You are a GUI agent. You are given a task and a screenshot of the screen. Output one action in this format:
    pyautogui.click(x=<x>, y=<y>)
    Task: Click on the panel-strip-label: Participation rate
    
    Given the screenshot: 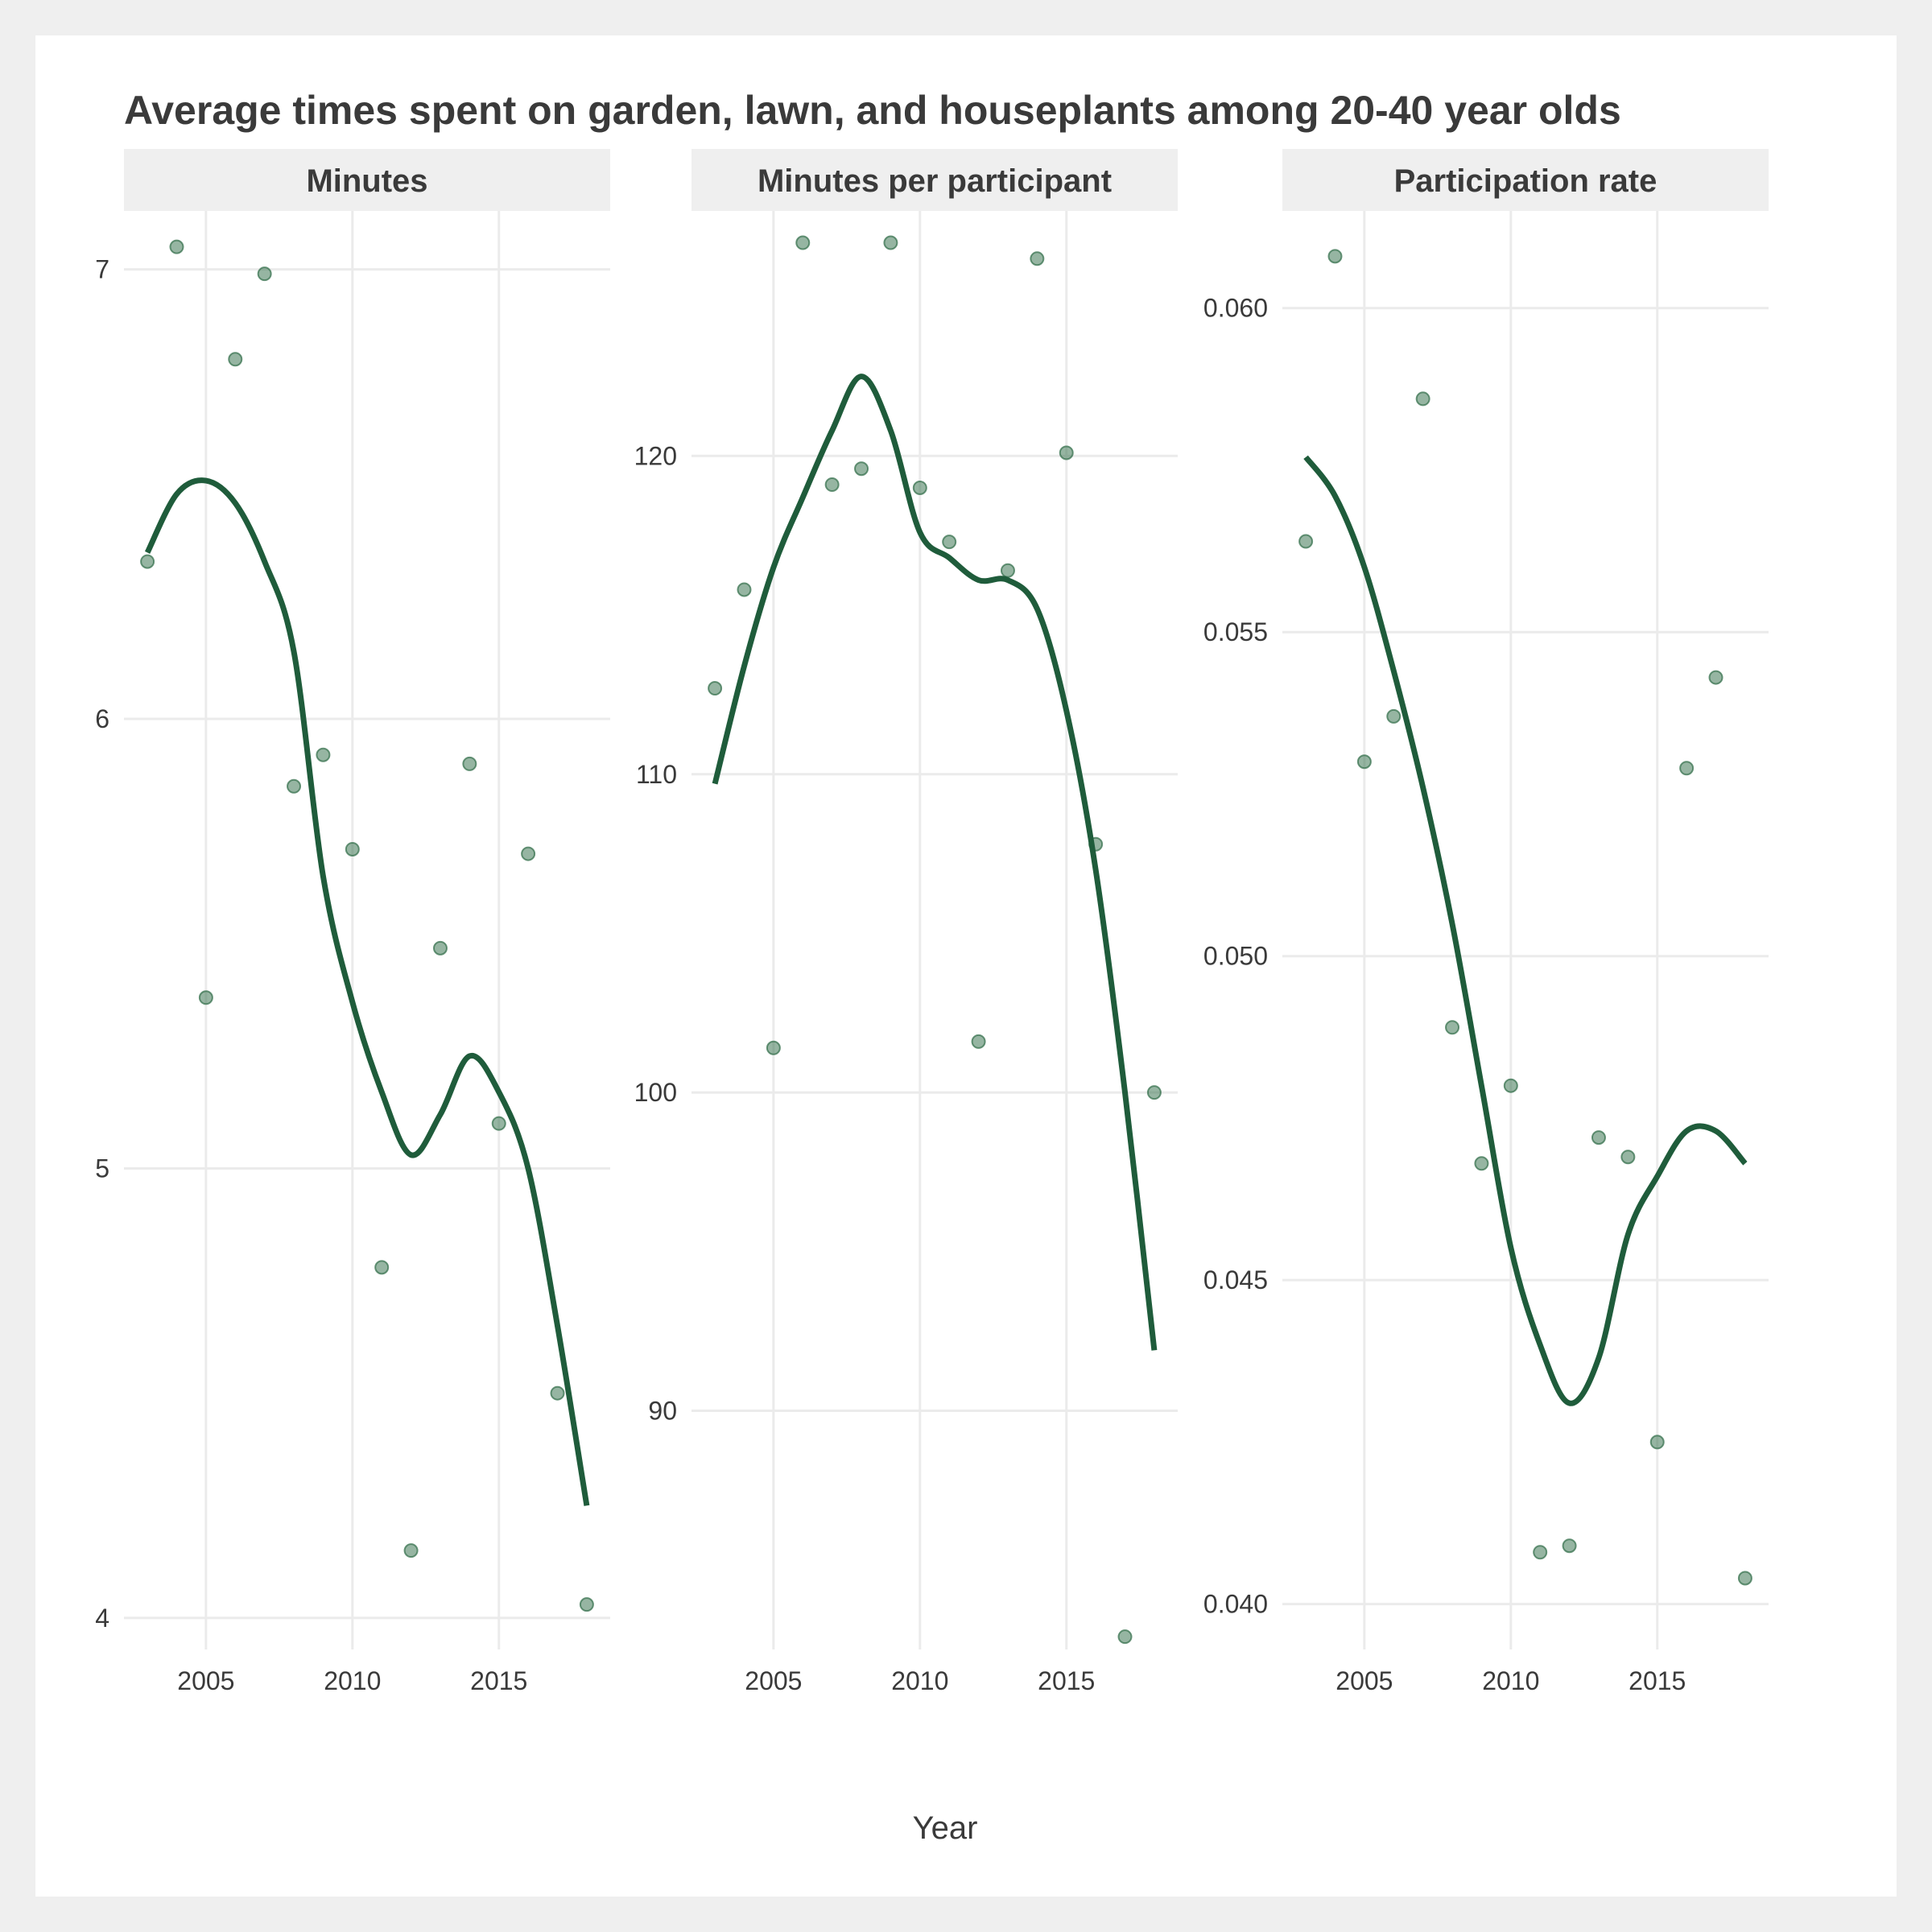 What is the action you would take?
    pyautogui.click(x=1525, y=181)
    